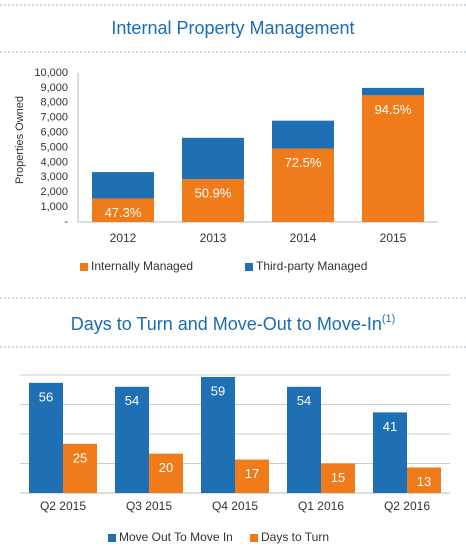 The height and width of the screenshot is (555, 466). What do you see at coordinates (218, 390) in the screenshot?
I see `bar-label: 59` at bounding box center [218, 390].